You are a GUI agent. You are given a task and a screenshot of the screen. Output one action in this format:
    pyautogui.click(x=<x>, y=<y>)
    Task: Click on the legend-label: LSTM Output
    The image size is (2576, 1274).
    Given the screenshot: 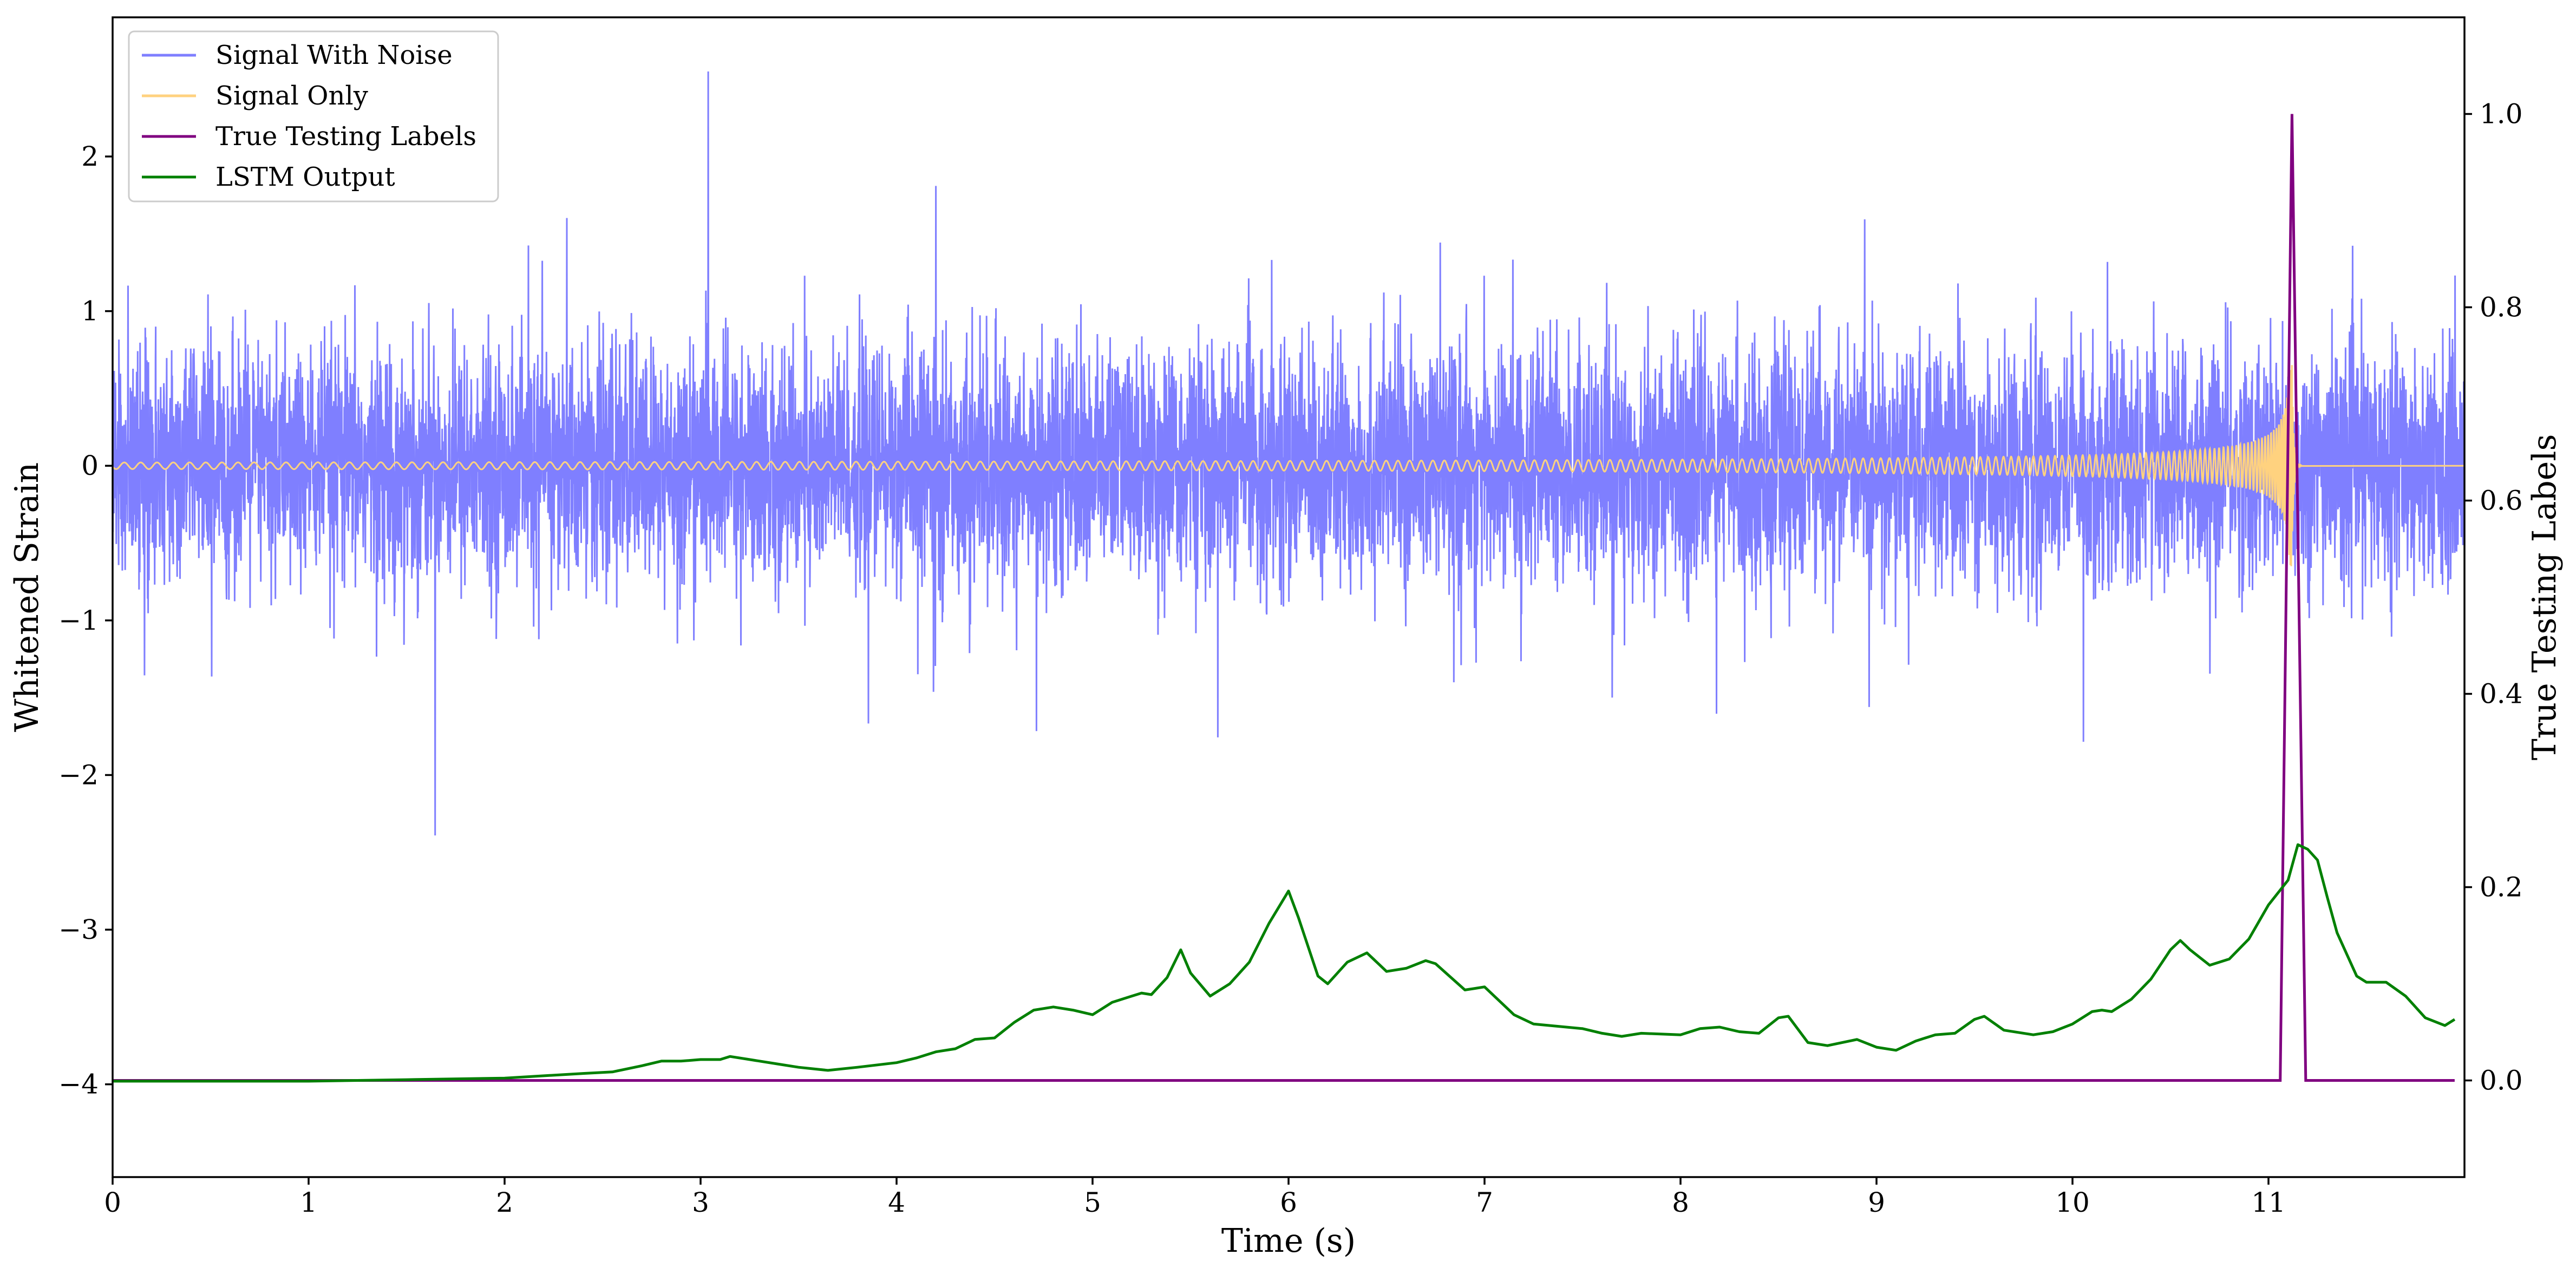 What is the action you would take?
    pyautogui.click(x=305, y=177)
    